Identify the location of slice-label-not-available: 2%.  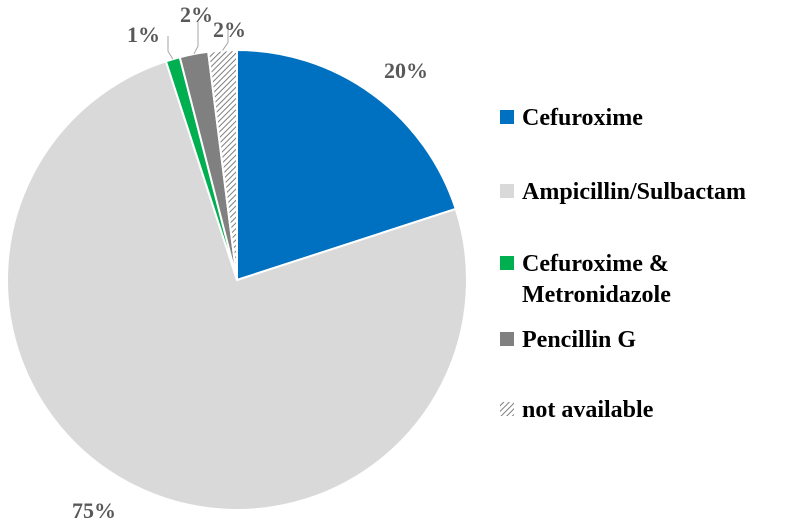
(229, 29).